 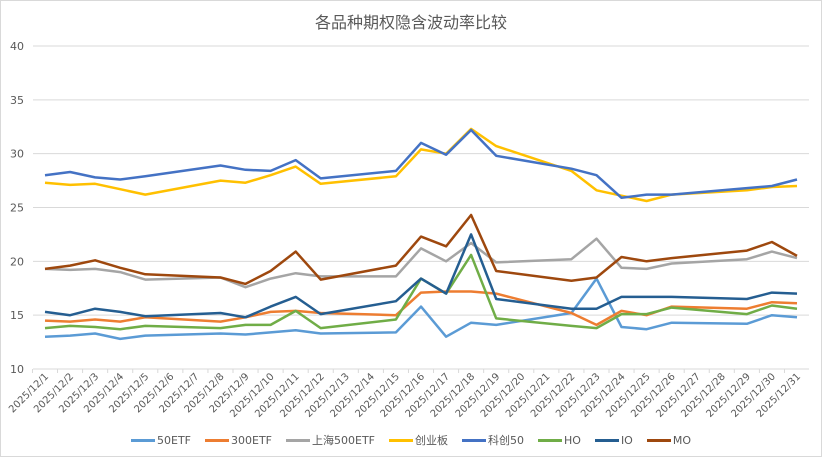 I want to click on legend-label: 科创50, so click(x=506, y=440).